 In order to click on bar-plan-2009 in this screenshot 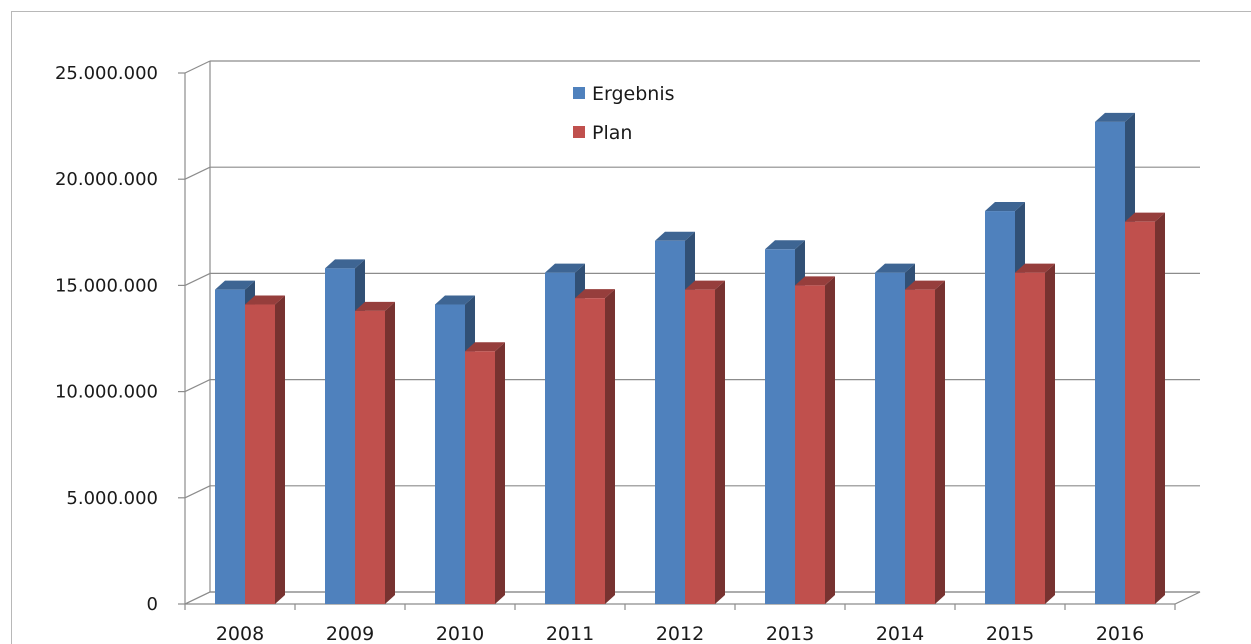, I will do `click(375, 452)`.